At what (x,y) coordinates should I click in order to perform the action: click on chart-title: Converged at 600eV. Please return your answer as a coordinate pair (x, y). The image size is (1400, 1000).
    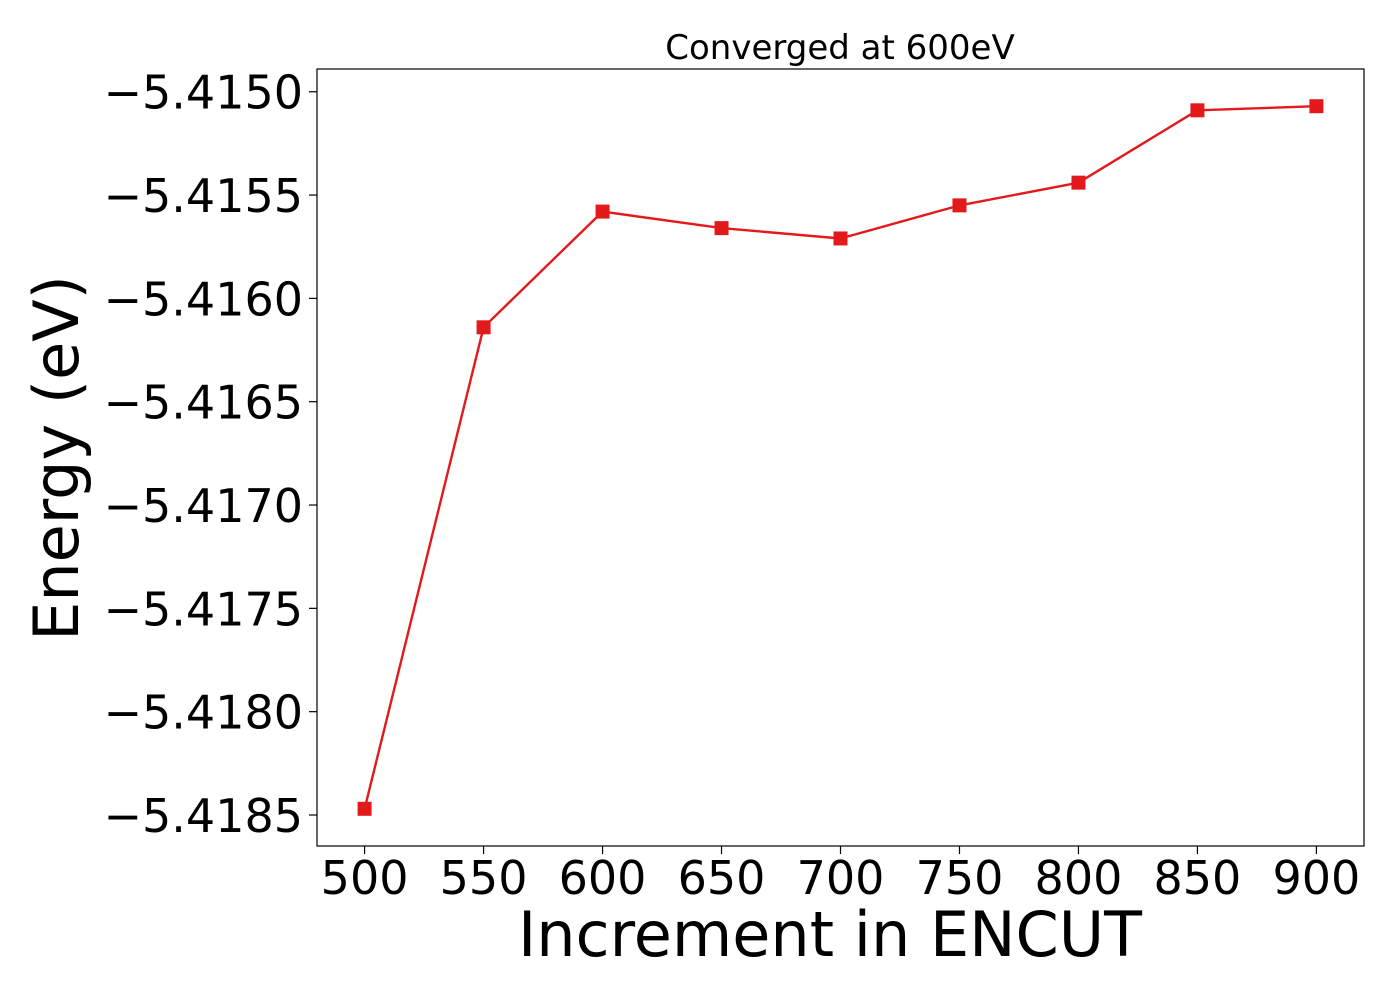
    Looking at the image, I should click on (839, 48).